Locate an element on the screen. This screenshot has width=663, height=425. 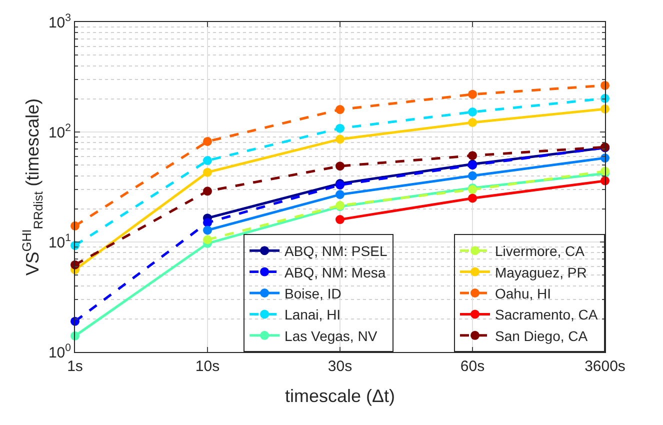
legend-label: Oahu, HI is located at coordinates (523, 293).